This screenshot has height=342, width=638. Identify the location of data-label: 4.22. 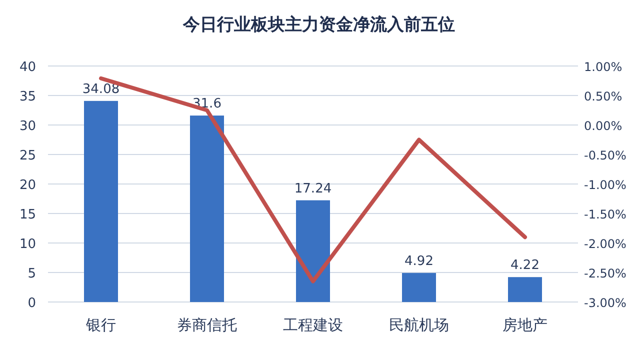
(525, 266).